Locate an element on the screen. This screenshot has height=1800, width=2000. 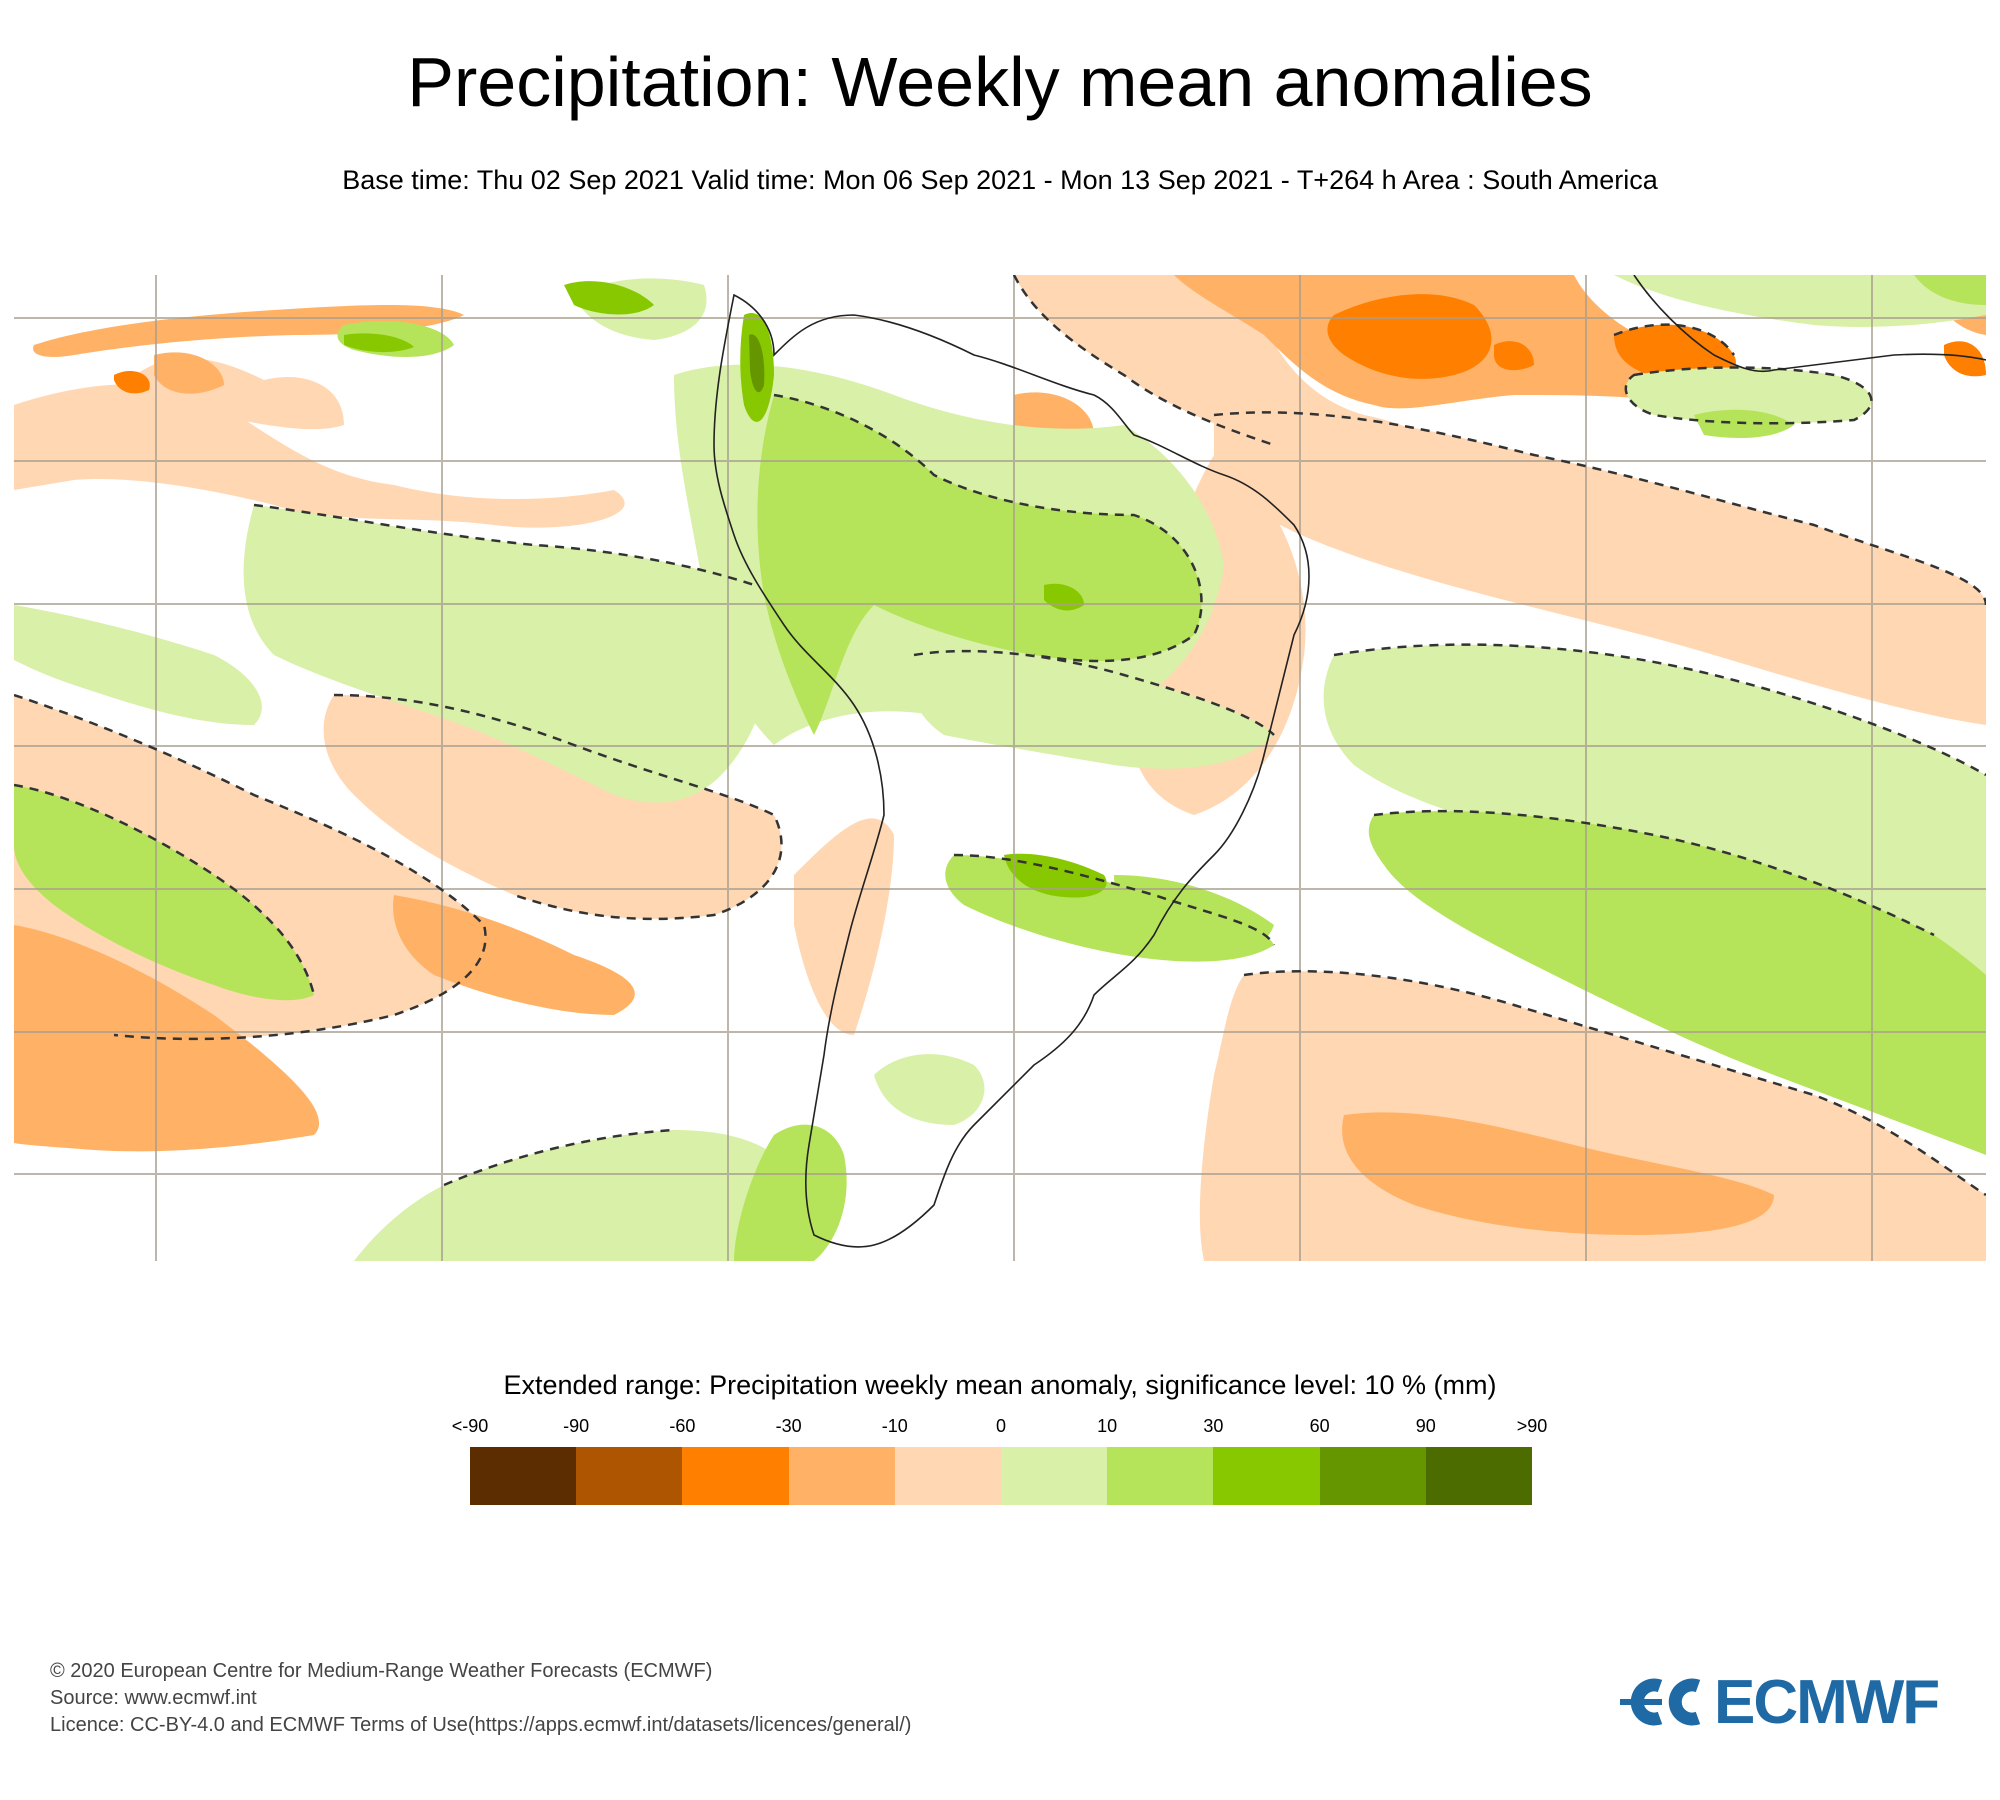
legend-label: -30 is located at coordinates (788, 1426).